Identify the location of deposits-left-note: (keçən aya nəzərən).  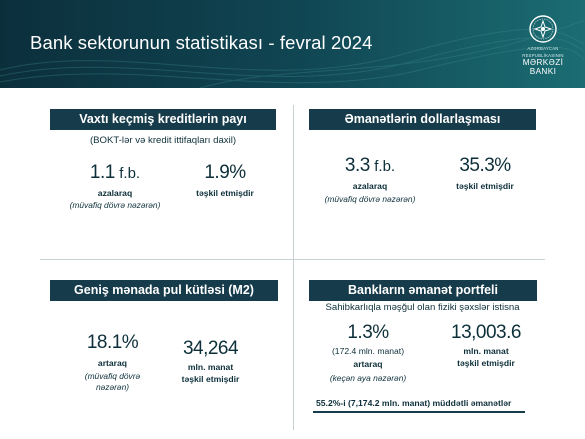
(368, 378).